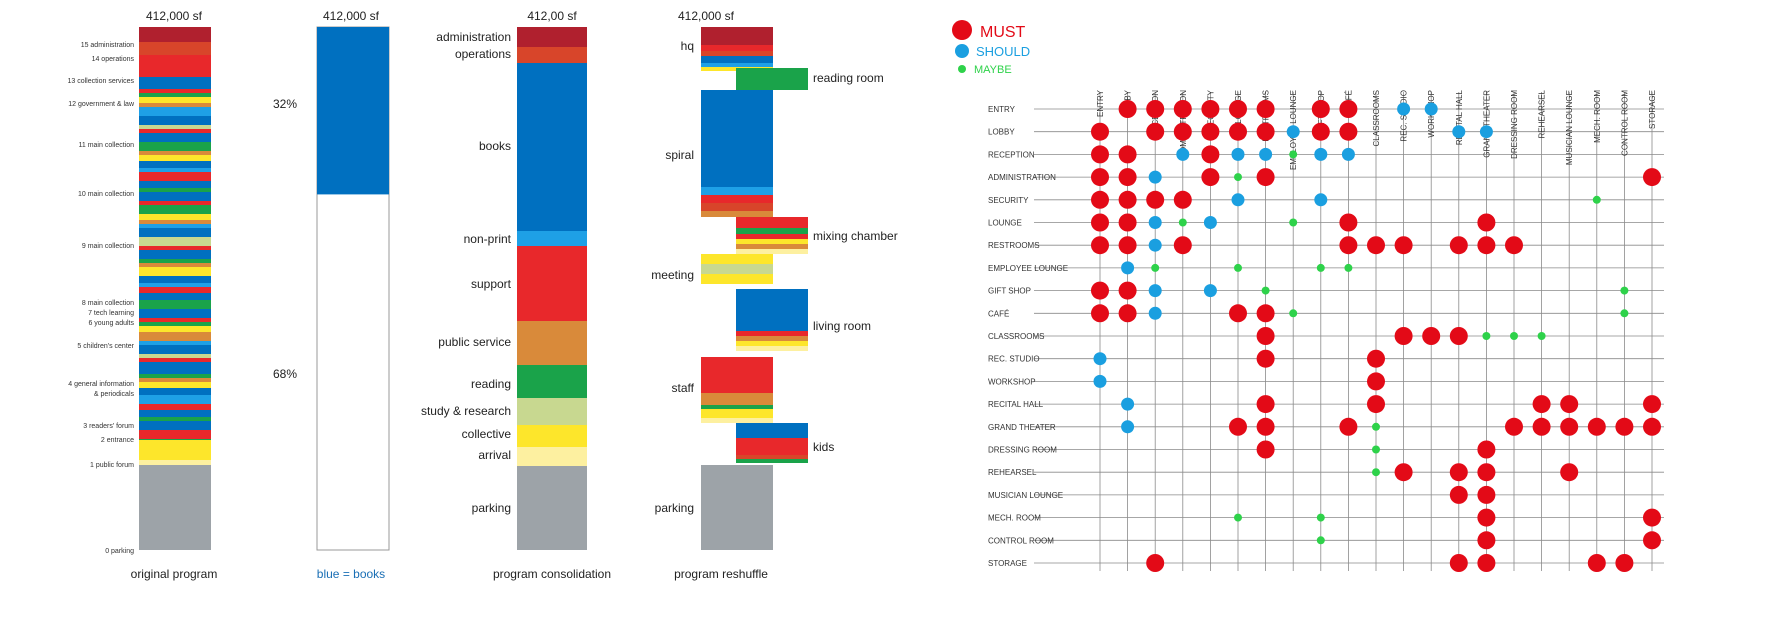  What do you see at coordinates (112, 465) in the screenshot?
I see `orig-label-1: 1 public forum` at bounding box center [112, 465].